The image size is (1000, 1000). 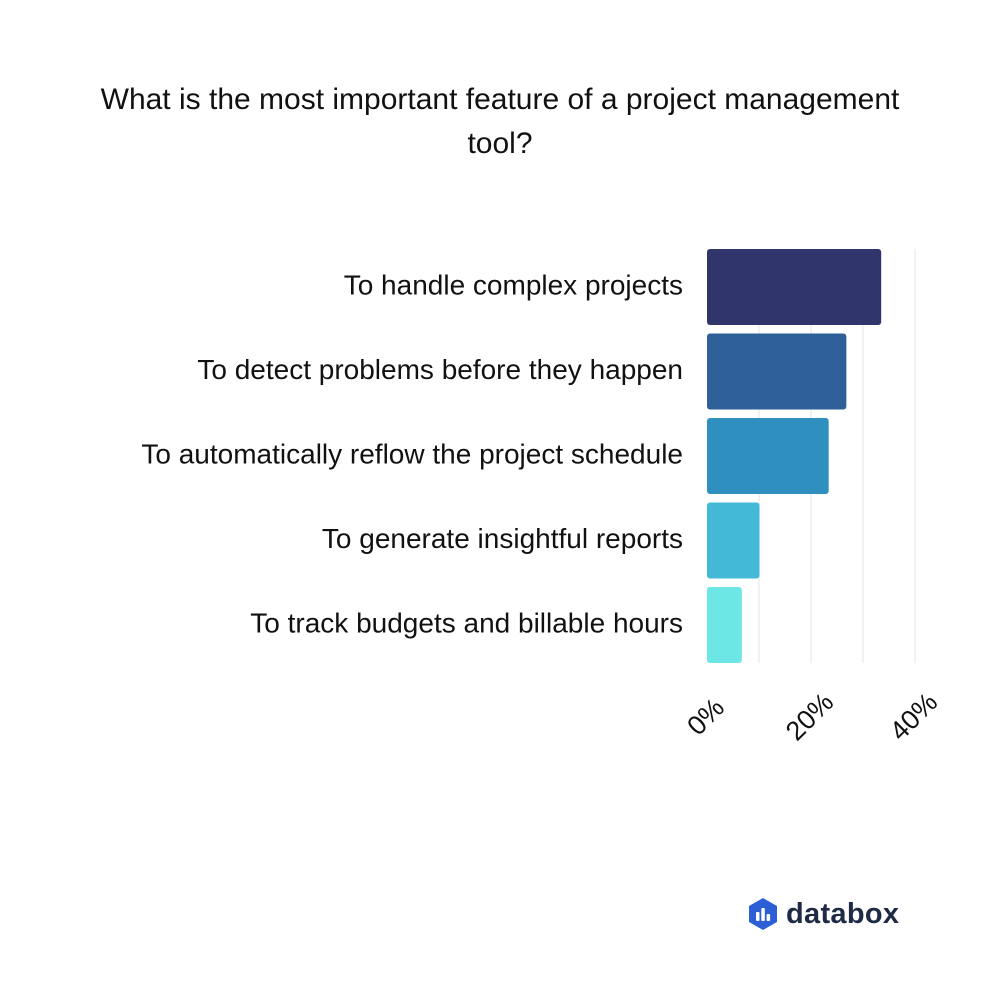 I want to click on databox-logo-icon, so click(x=763, y=914).